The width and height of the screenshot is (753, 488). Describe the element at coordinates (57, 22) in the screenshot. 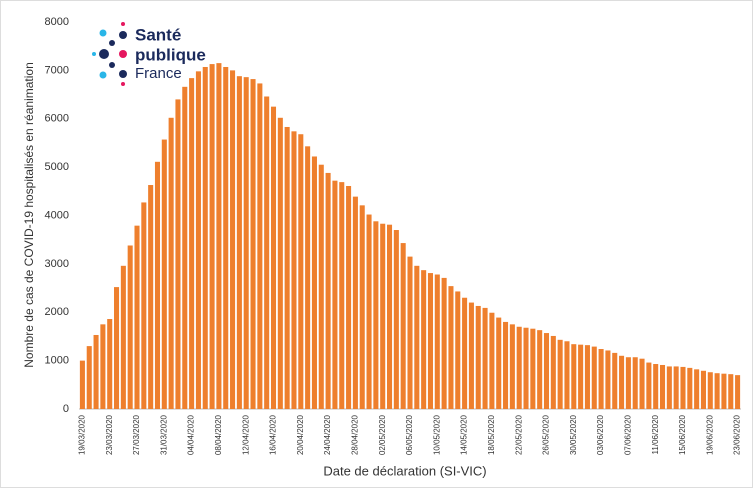

I see `y-tick-label: 8000` at that location.